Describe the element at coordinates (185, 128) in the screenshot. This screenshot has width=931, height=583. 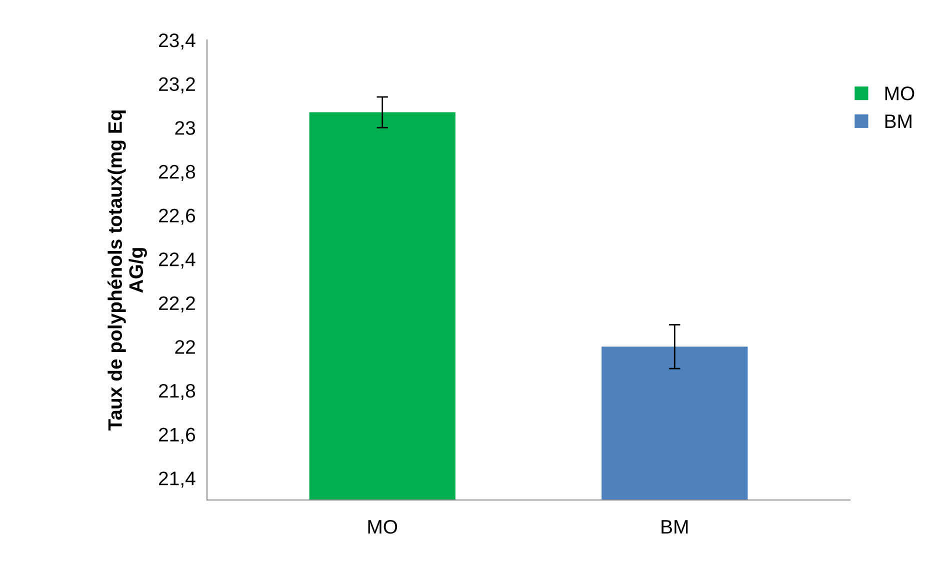
I see `y-tick-label: 23` at that location.